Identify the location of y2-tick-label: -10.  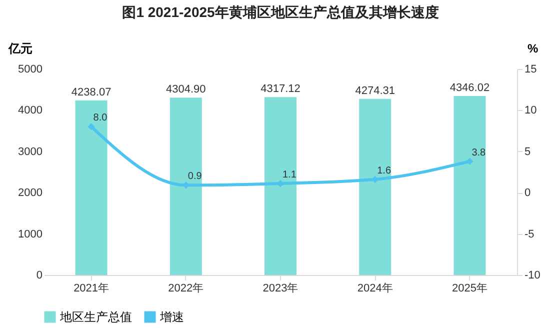
(532, 276).